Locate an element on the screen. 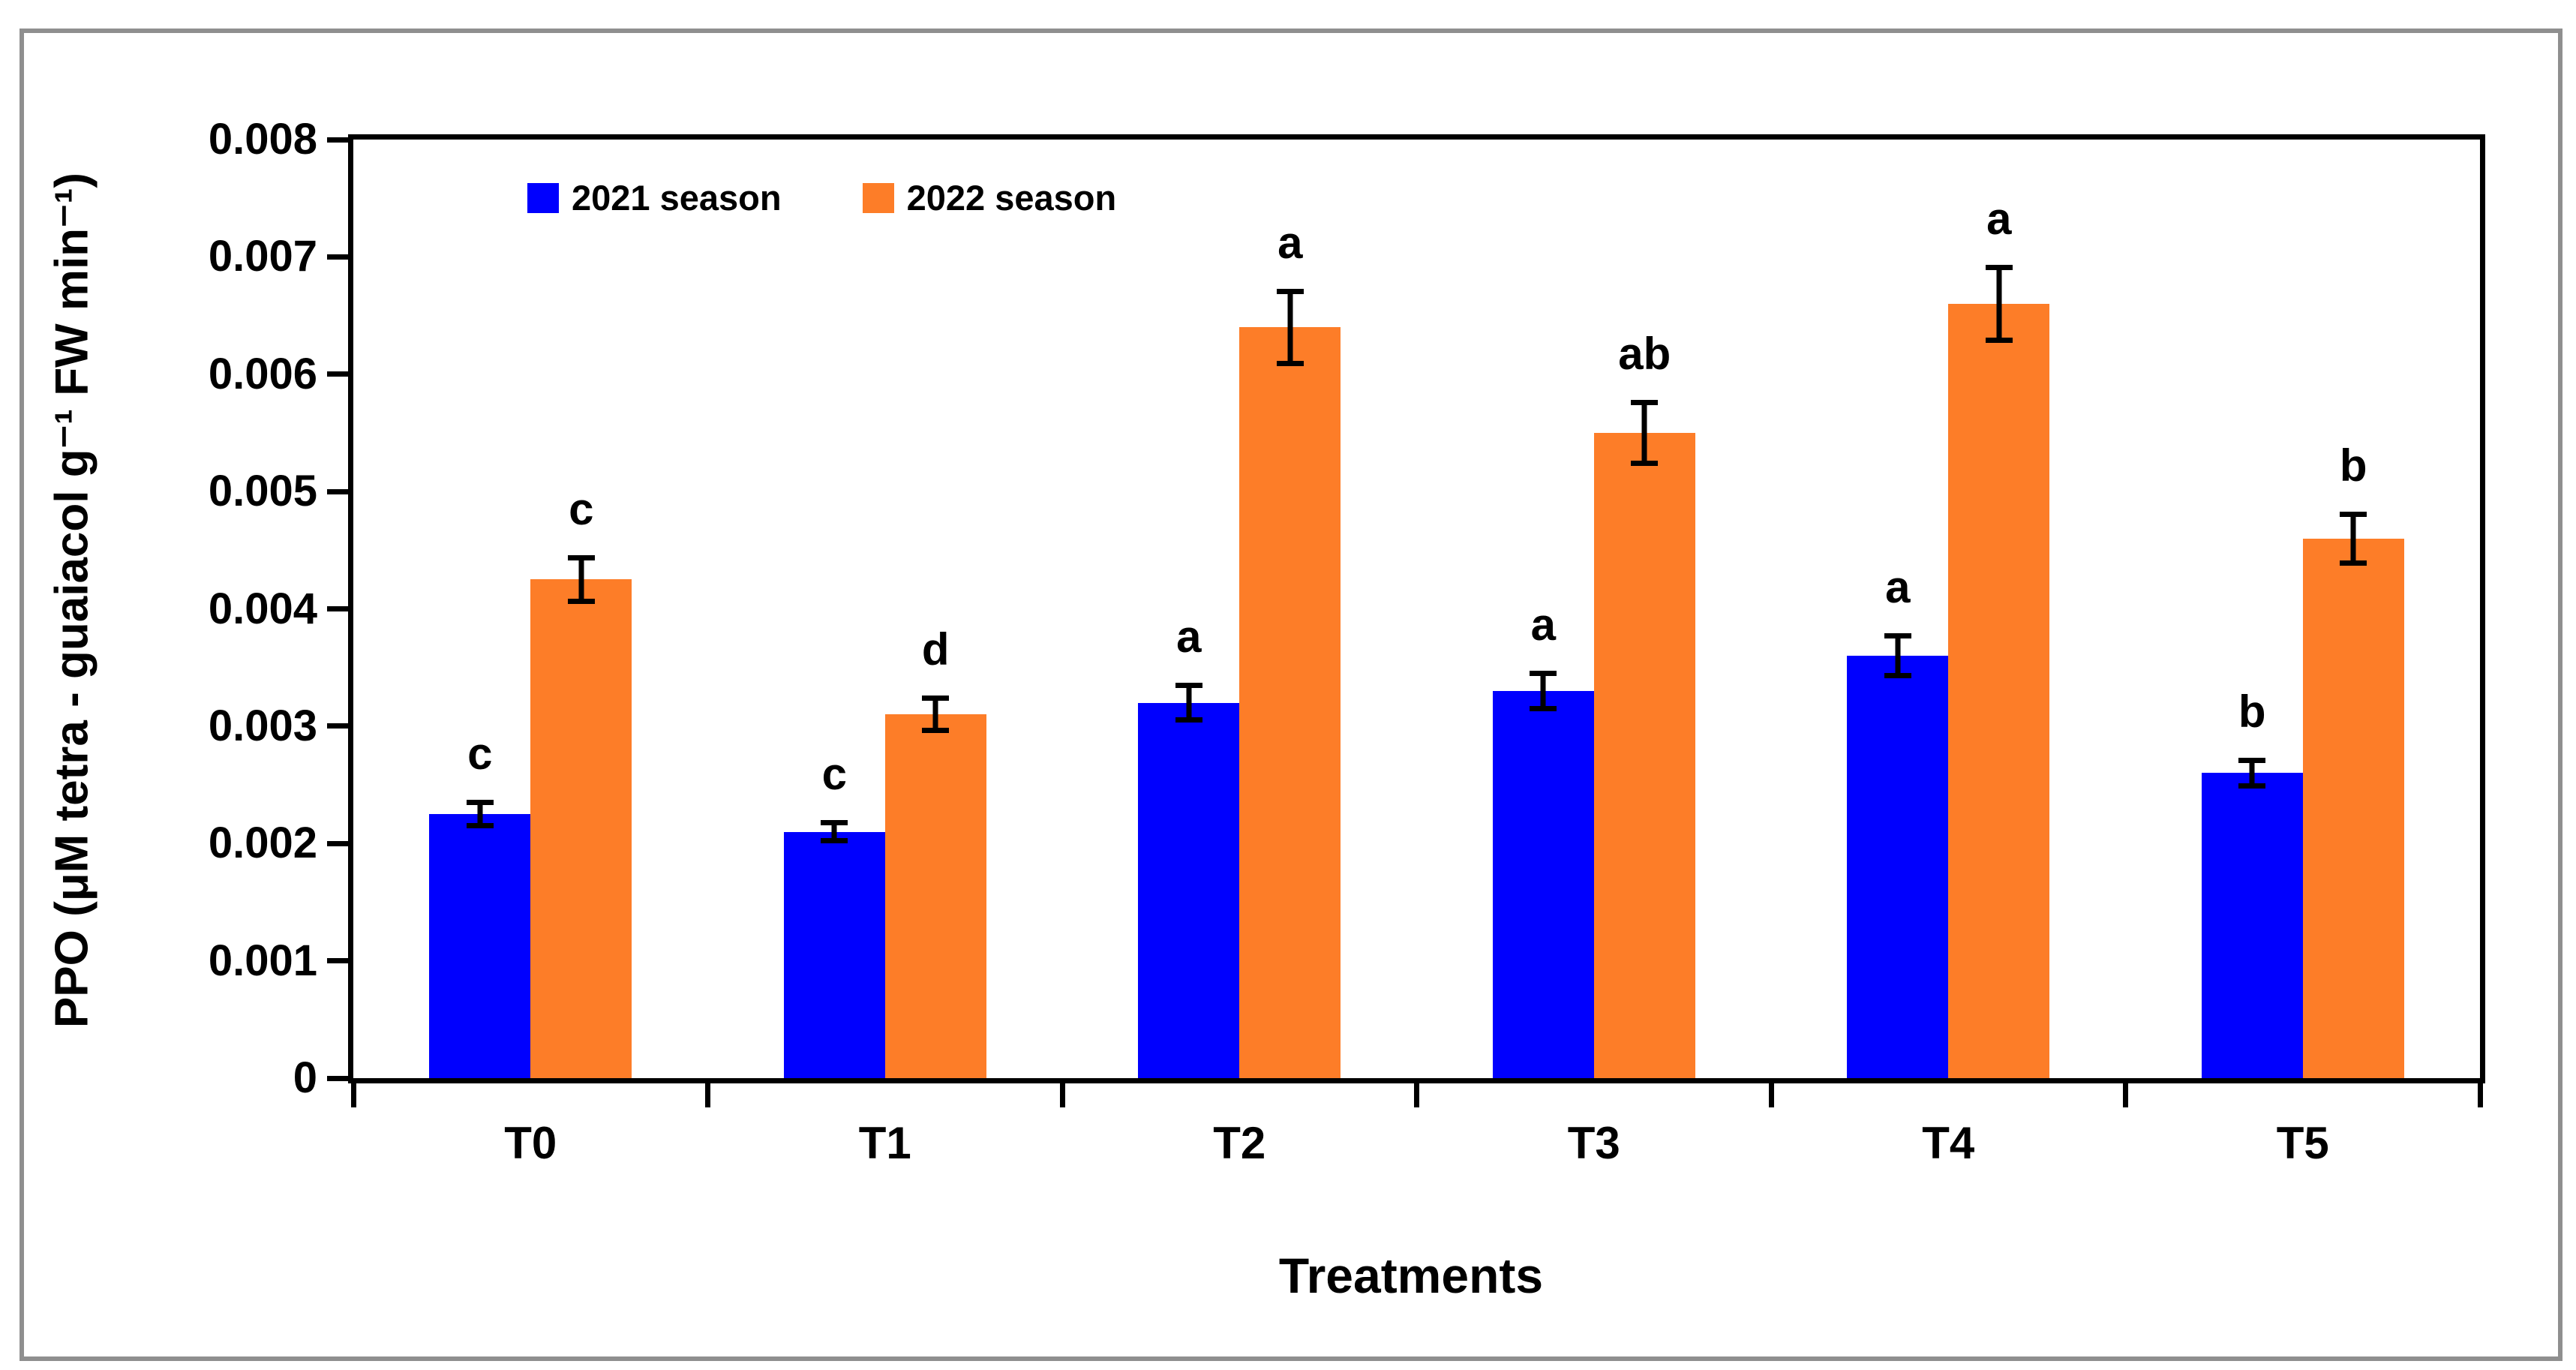 The height and width of the screenshot is (1370, 2576). error-bar-2022-T0 is located at coordinates (581, 579).